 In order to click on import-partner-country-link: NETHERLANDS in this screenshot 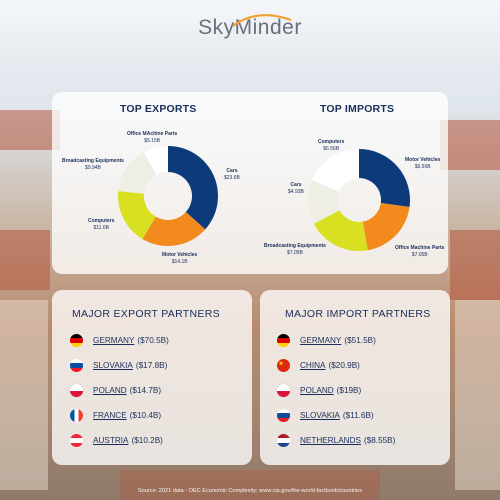, I will do `click(330, 440)`.